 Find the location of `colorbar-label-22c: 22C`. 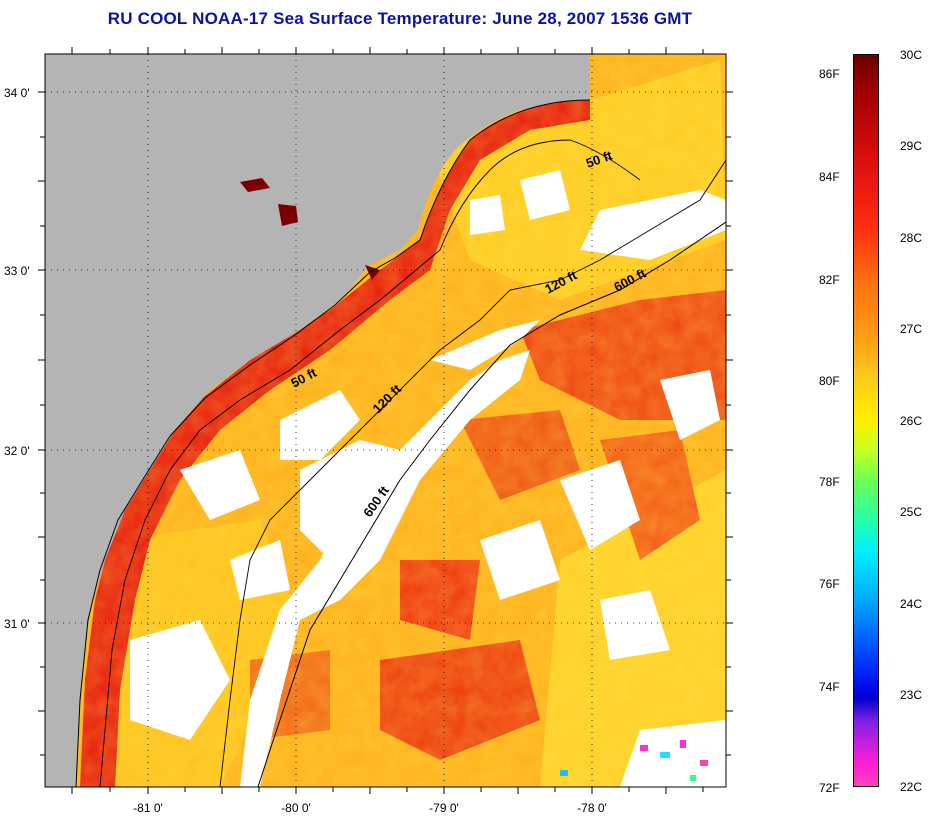

colorbar-label-22c: 22C is located at coordinates (911, 787).